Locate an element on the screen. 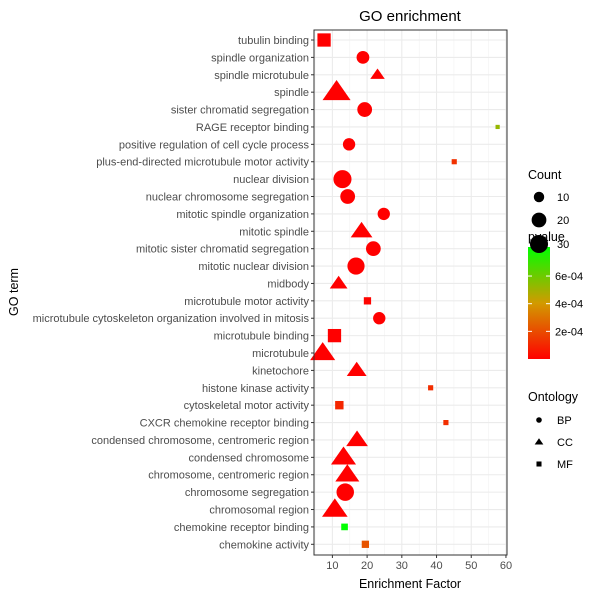  count-legend-label: 20 is located at coordinates (563, 221).